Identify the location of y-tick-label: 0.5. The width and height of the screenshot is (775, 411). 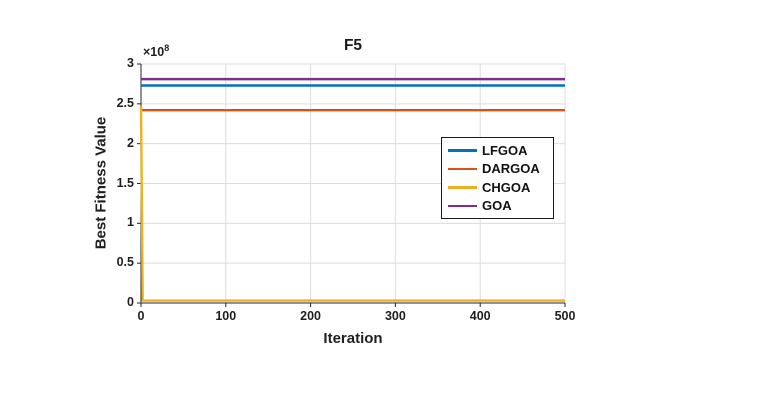
(125, 262).